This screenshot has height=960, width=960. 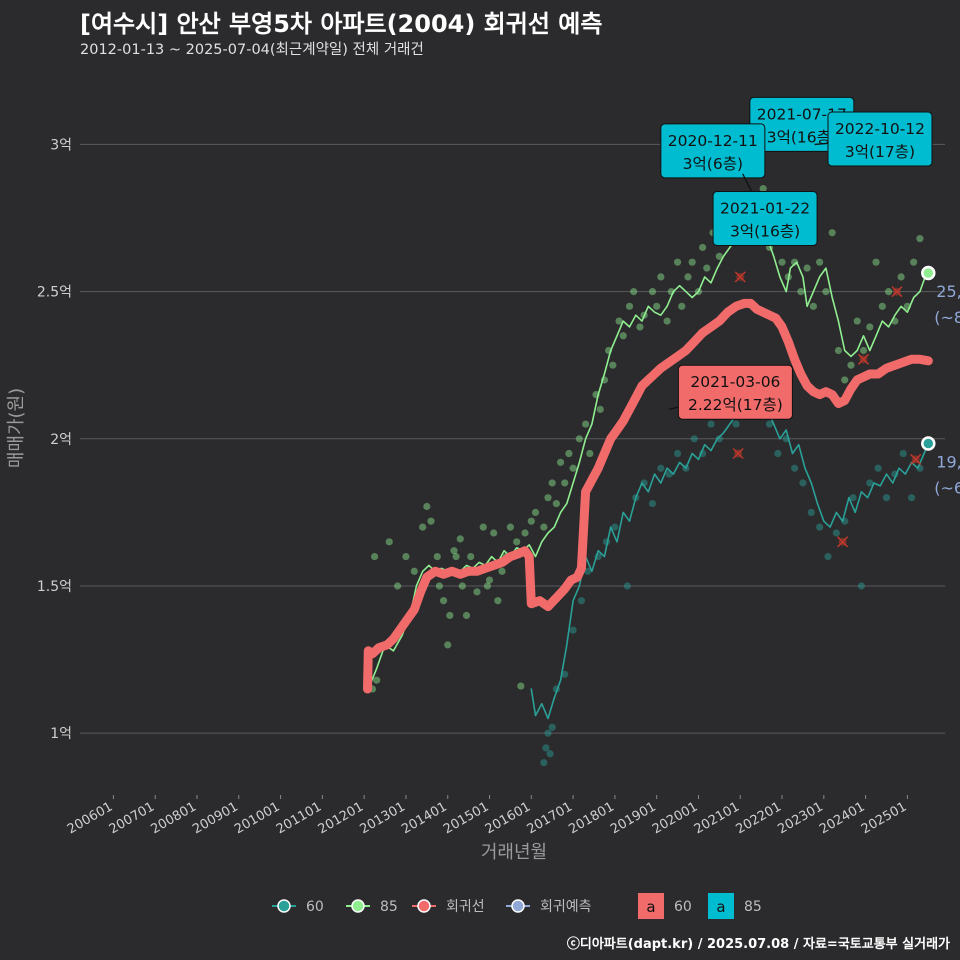 What do you see at coordinates (735, 382) in the screenshot?
I see `callout-date: 2021-03-06` at bounding box center [735, 382].